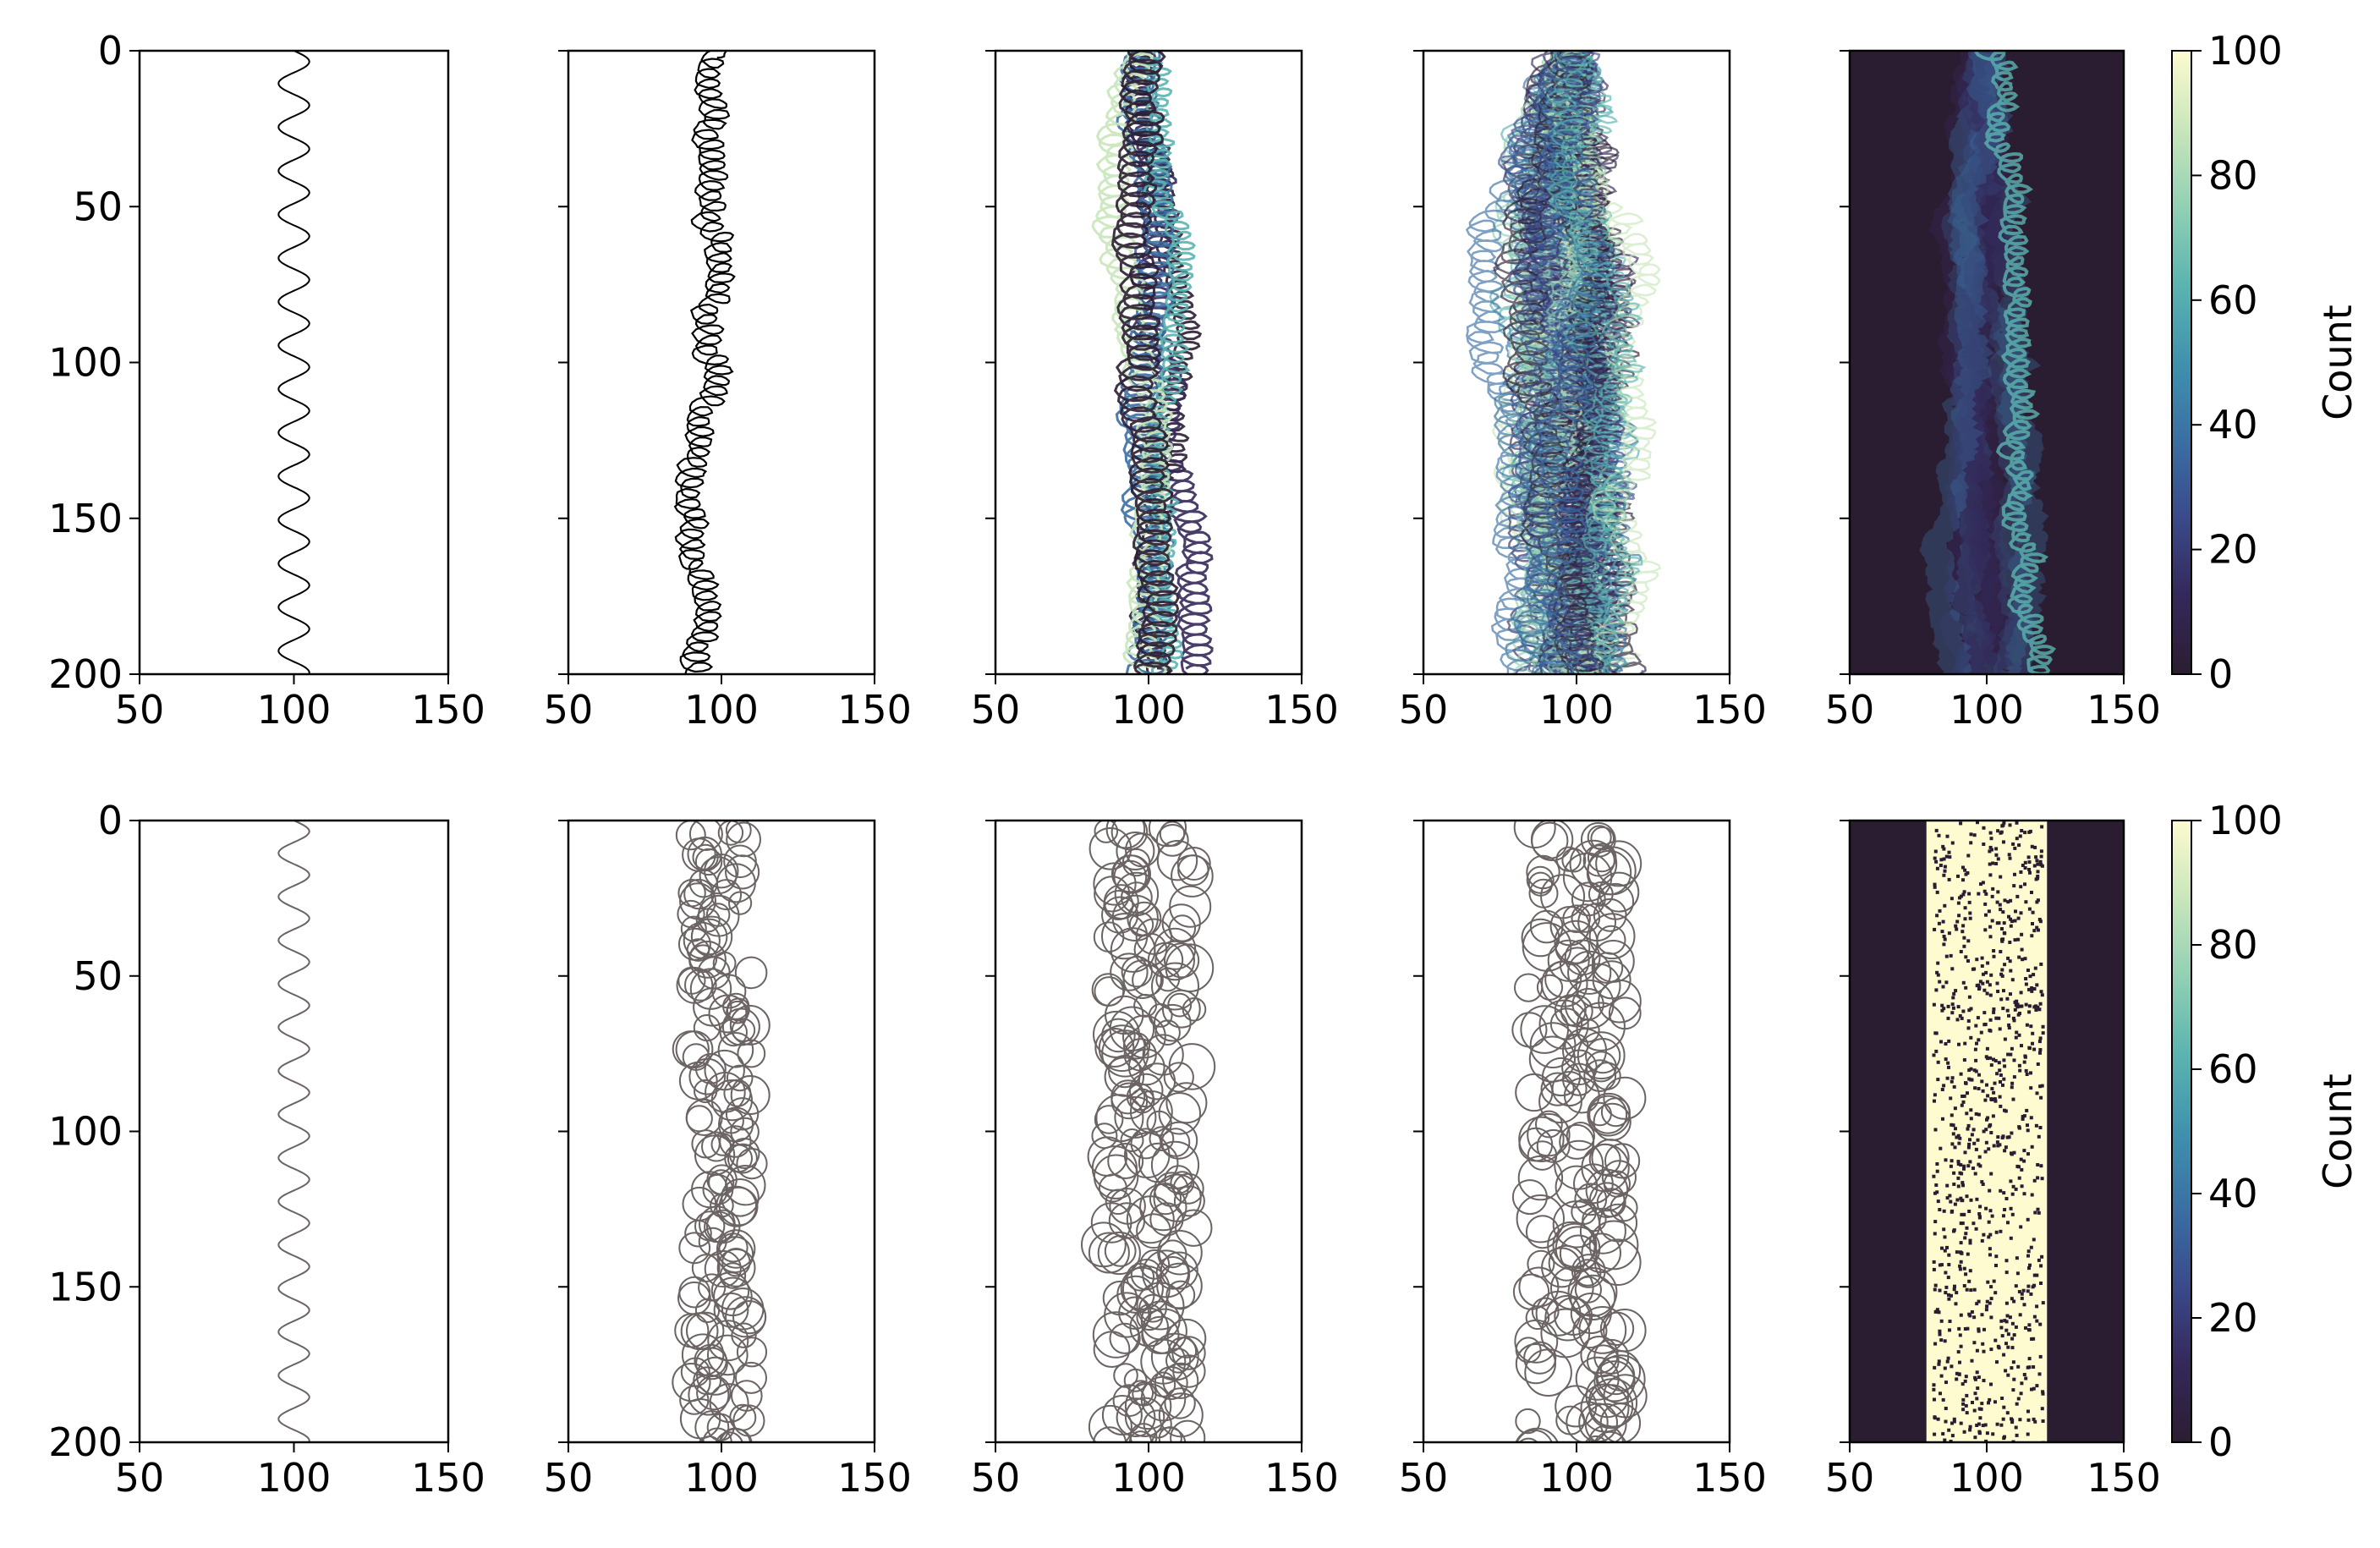 The image size is (2380, 1548). I want to click on colorbar-tick-label: 20, so click(2233, 550).